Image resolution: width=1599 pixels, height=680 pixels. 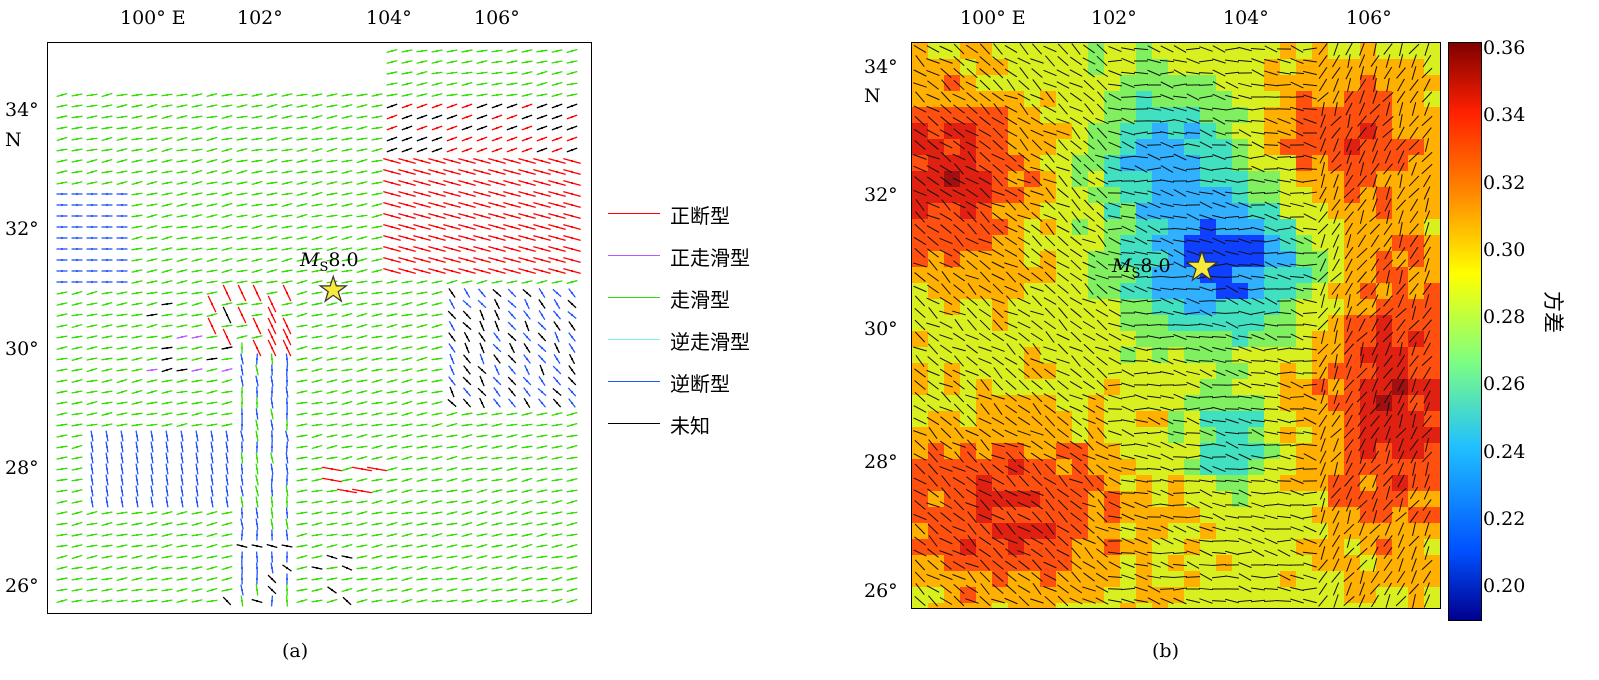 I want to click on colorbar-tick: 0.30, so click(x=1504, y=250).